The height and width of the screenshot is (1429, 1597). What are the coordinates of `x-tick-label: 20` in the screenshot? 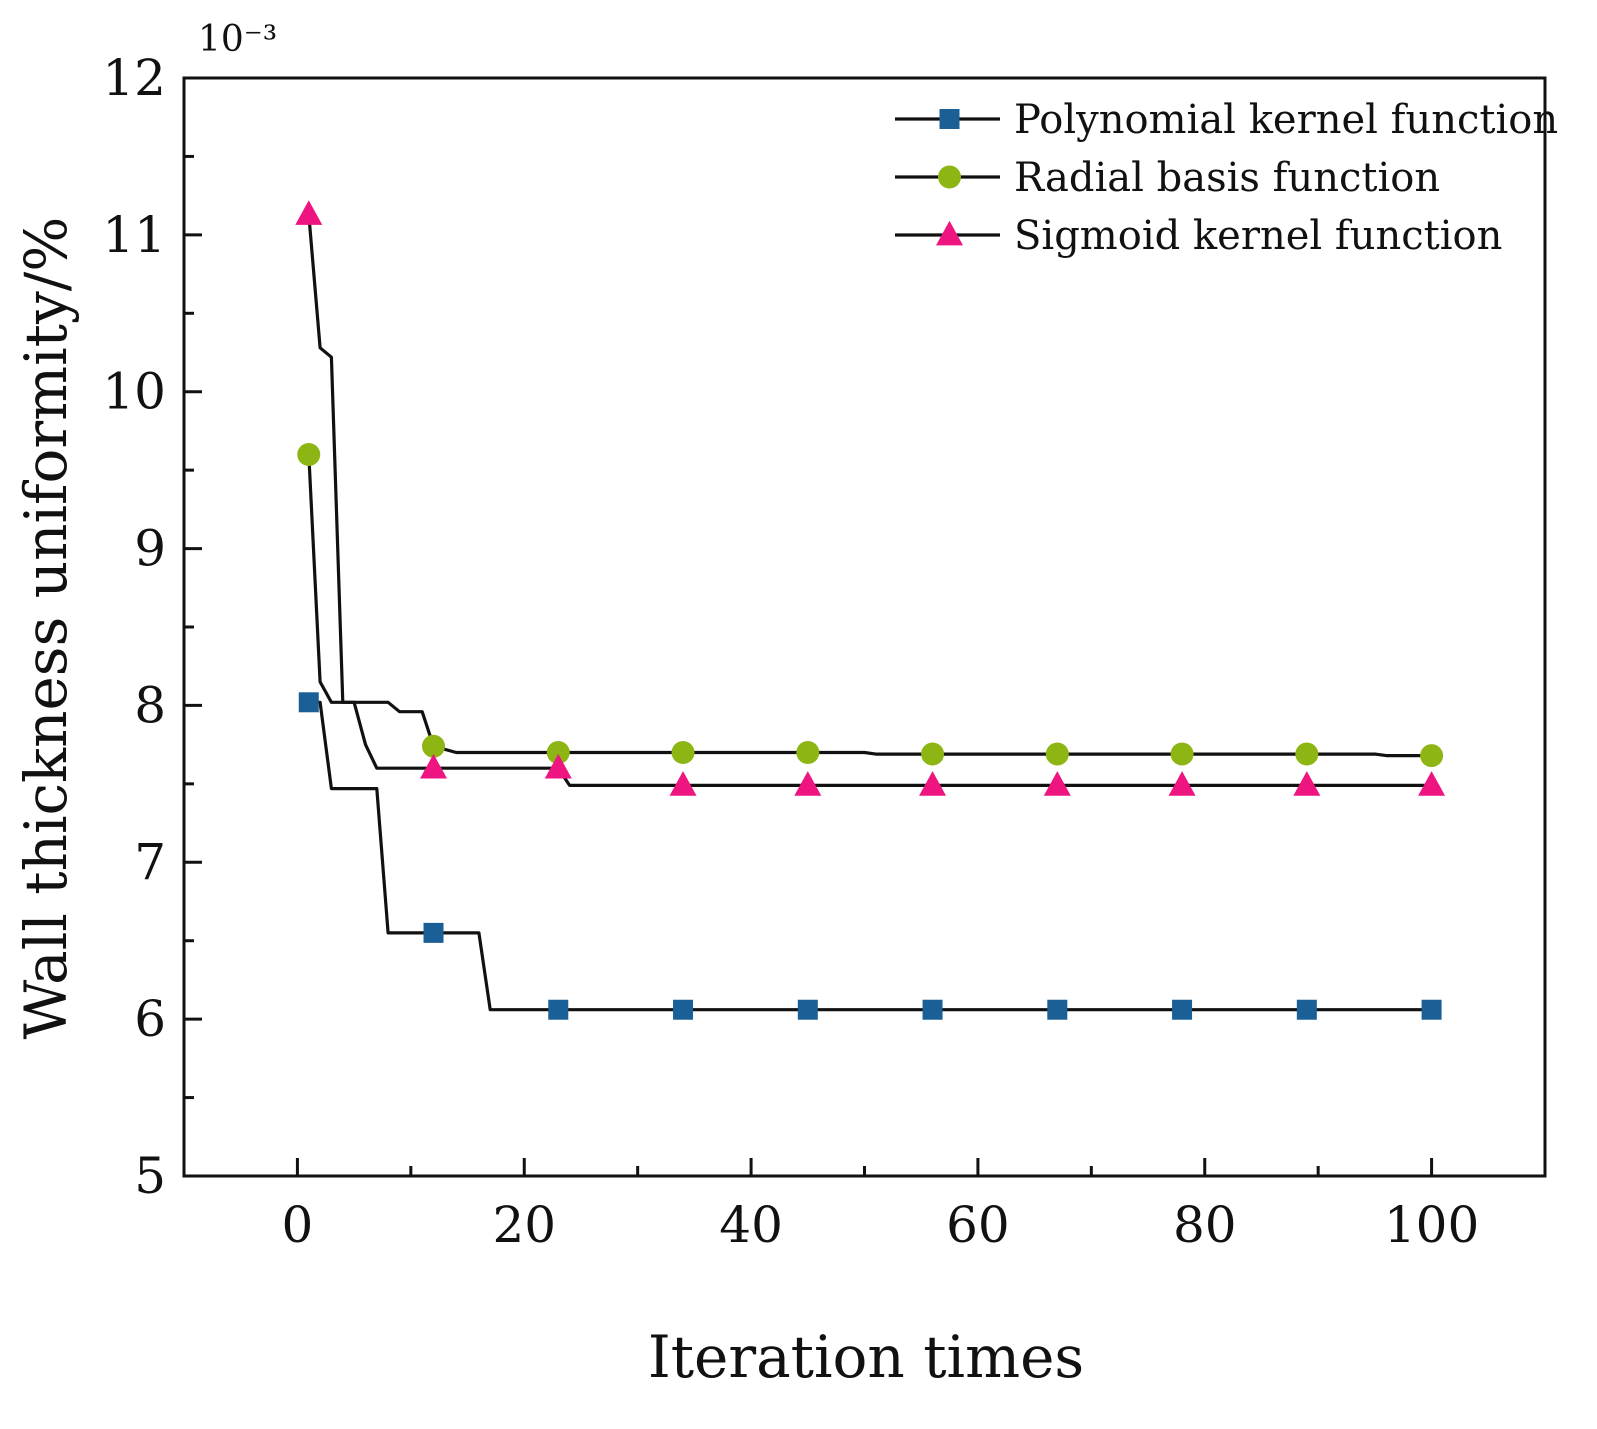 It's located at (524, 1225).